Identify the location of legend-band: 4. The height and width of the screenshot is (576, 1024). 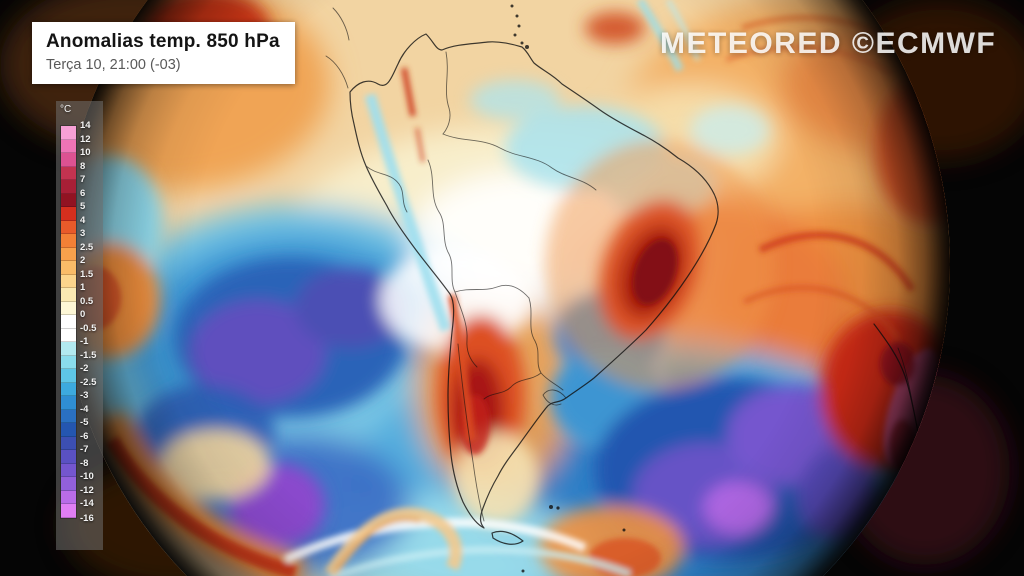
(73, 224).